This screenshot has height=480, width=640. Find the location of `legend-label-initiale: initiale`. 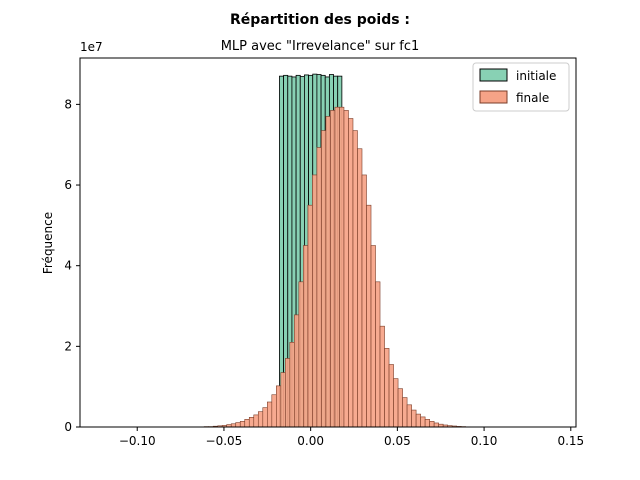

legend-label-initiale: initiale is located at coordinates (536, 76).